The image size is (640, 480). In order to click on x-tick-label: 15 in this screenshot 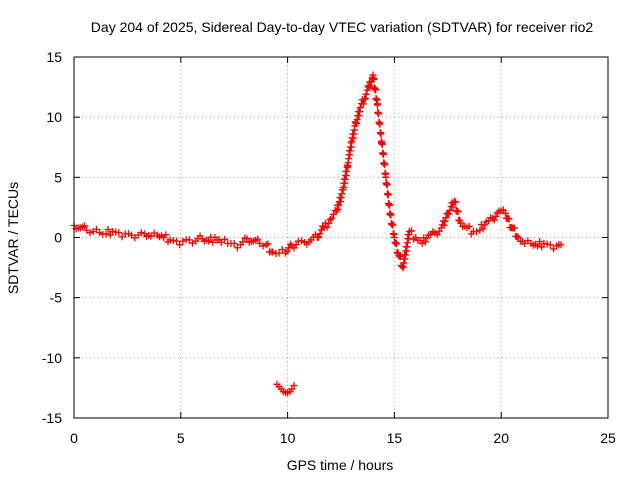, I will do `click(395, 438)`.